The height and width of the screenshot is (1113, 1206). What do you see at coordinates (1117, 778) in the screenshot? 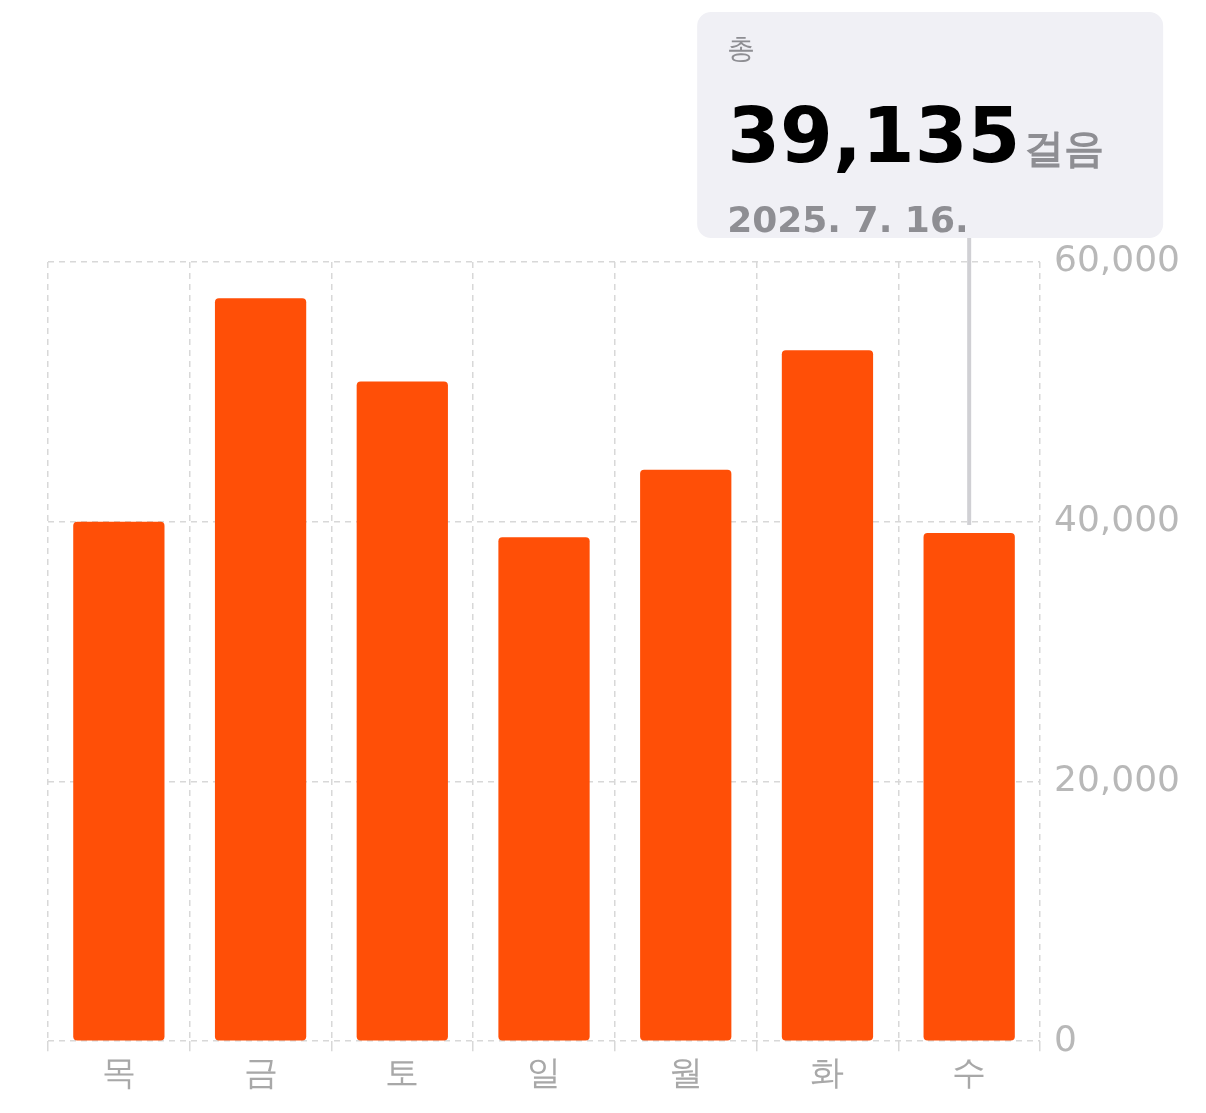
I see `y-tick-label: 20,000` at bounding box center [1117, 778].